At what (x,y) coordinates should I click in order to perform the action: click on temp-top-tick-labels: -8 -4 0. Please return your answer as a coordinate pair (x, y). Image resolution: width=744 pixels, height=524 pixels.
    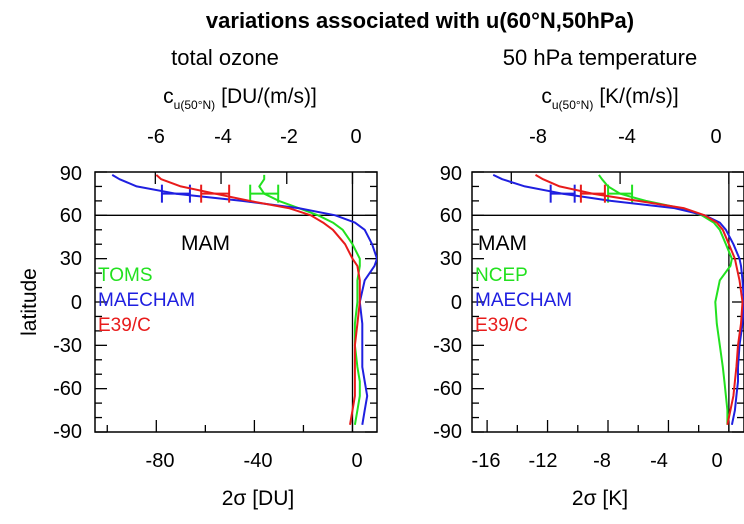
    Looking at the image, I should click on (625, 137).